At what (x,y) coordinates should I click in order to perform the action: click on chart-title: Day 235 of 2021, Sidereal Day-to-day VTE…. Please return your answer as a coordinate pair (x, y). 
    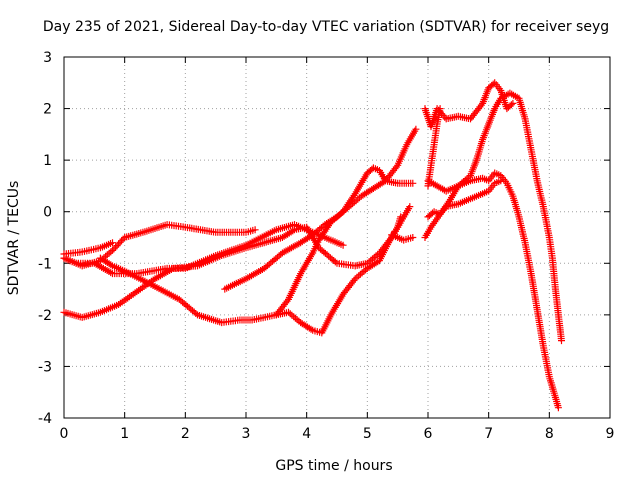
    Looking at the image, I should click on (326, 27).